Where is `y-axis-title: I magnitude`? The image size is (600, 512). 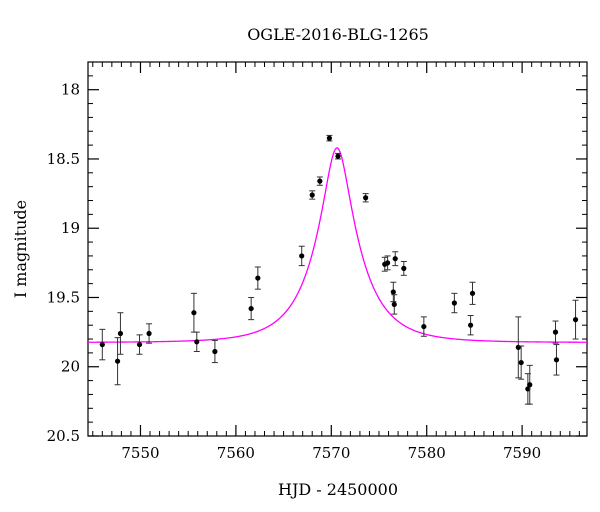 y-axis-title: I magnitude is located at coordinates (20, 249).